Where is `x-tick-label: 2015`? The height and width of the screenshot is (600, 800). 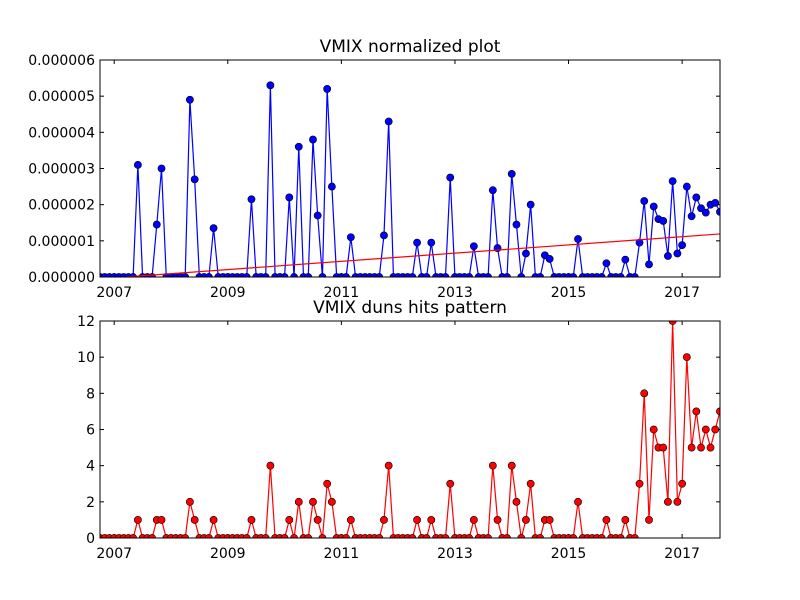
x-tick-label: 2015 is located at coordinates (569, 554).